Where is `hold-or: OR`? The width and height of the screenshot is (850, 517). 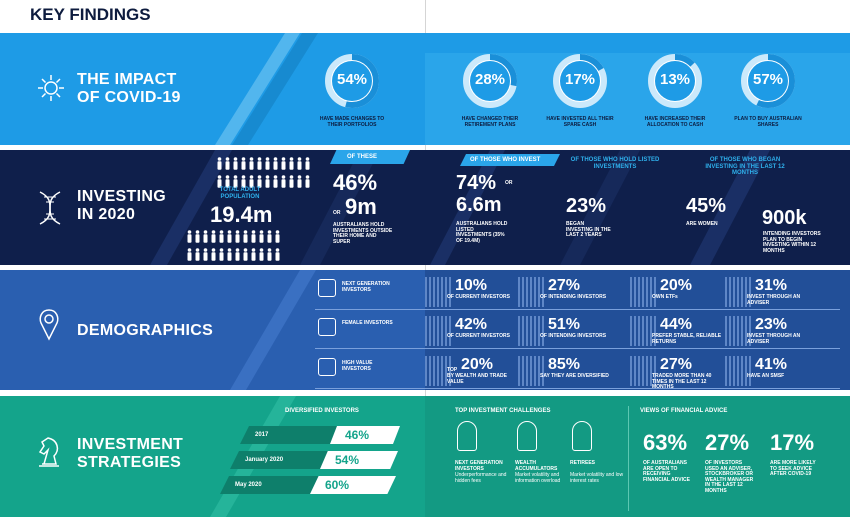 hold-or: OR is located at coordinates (337, 213).